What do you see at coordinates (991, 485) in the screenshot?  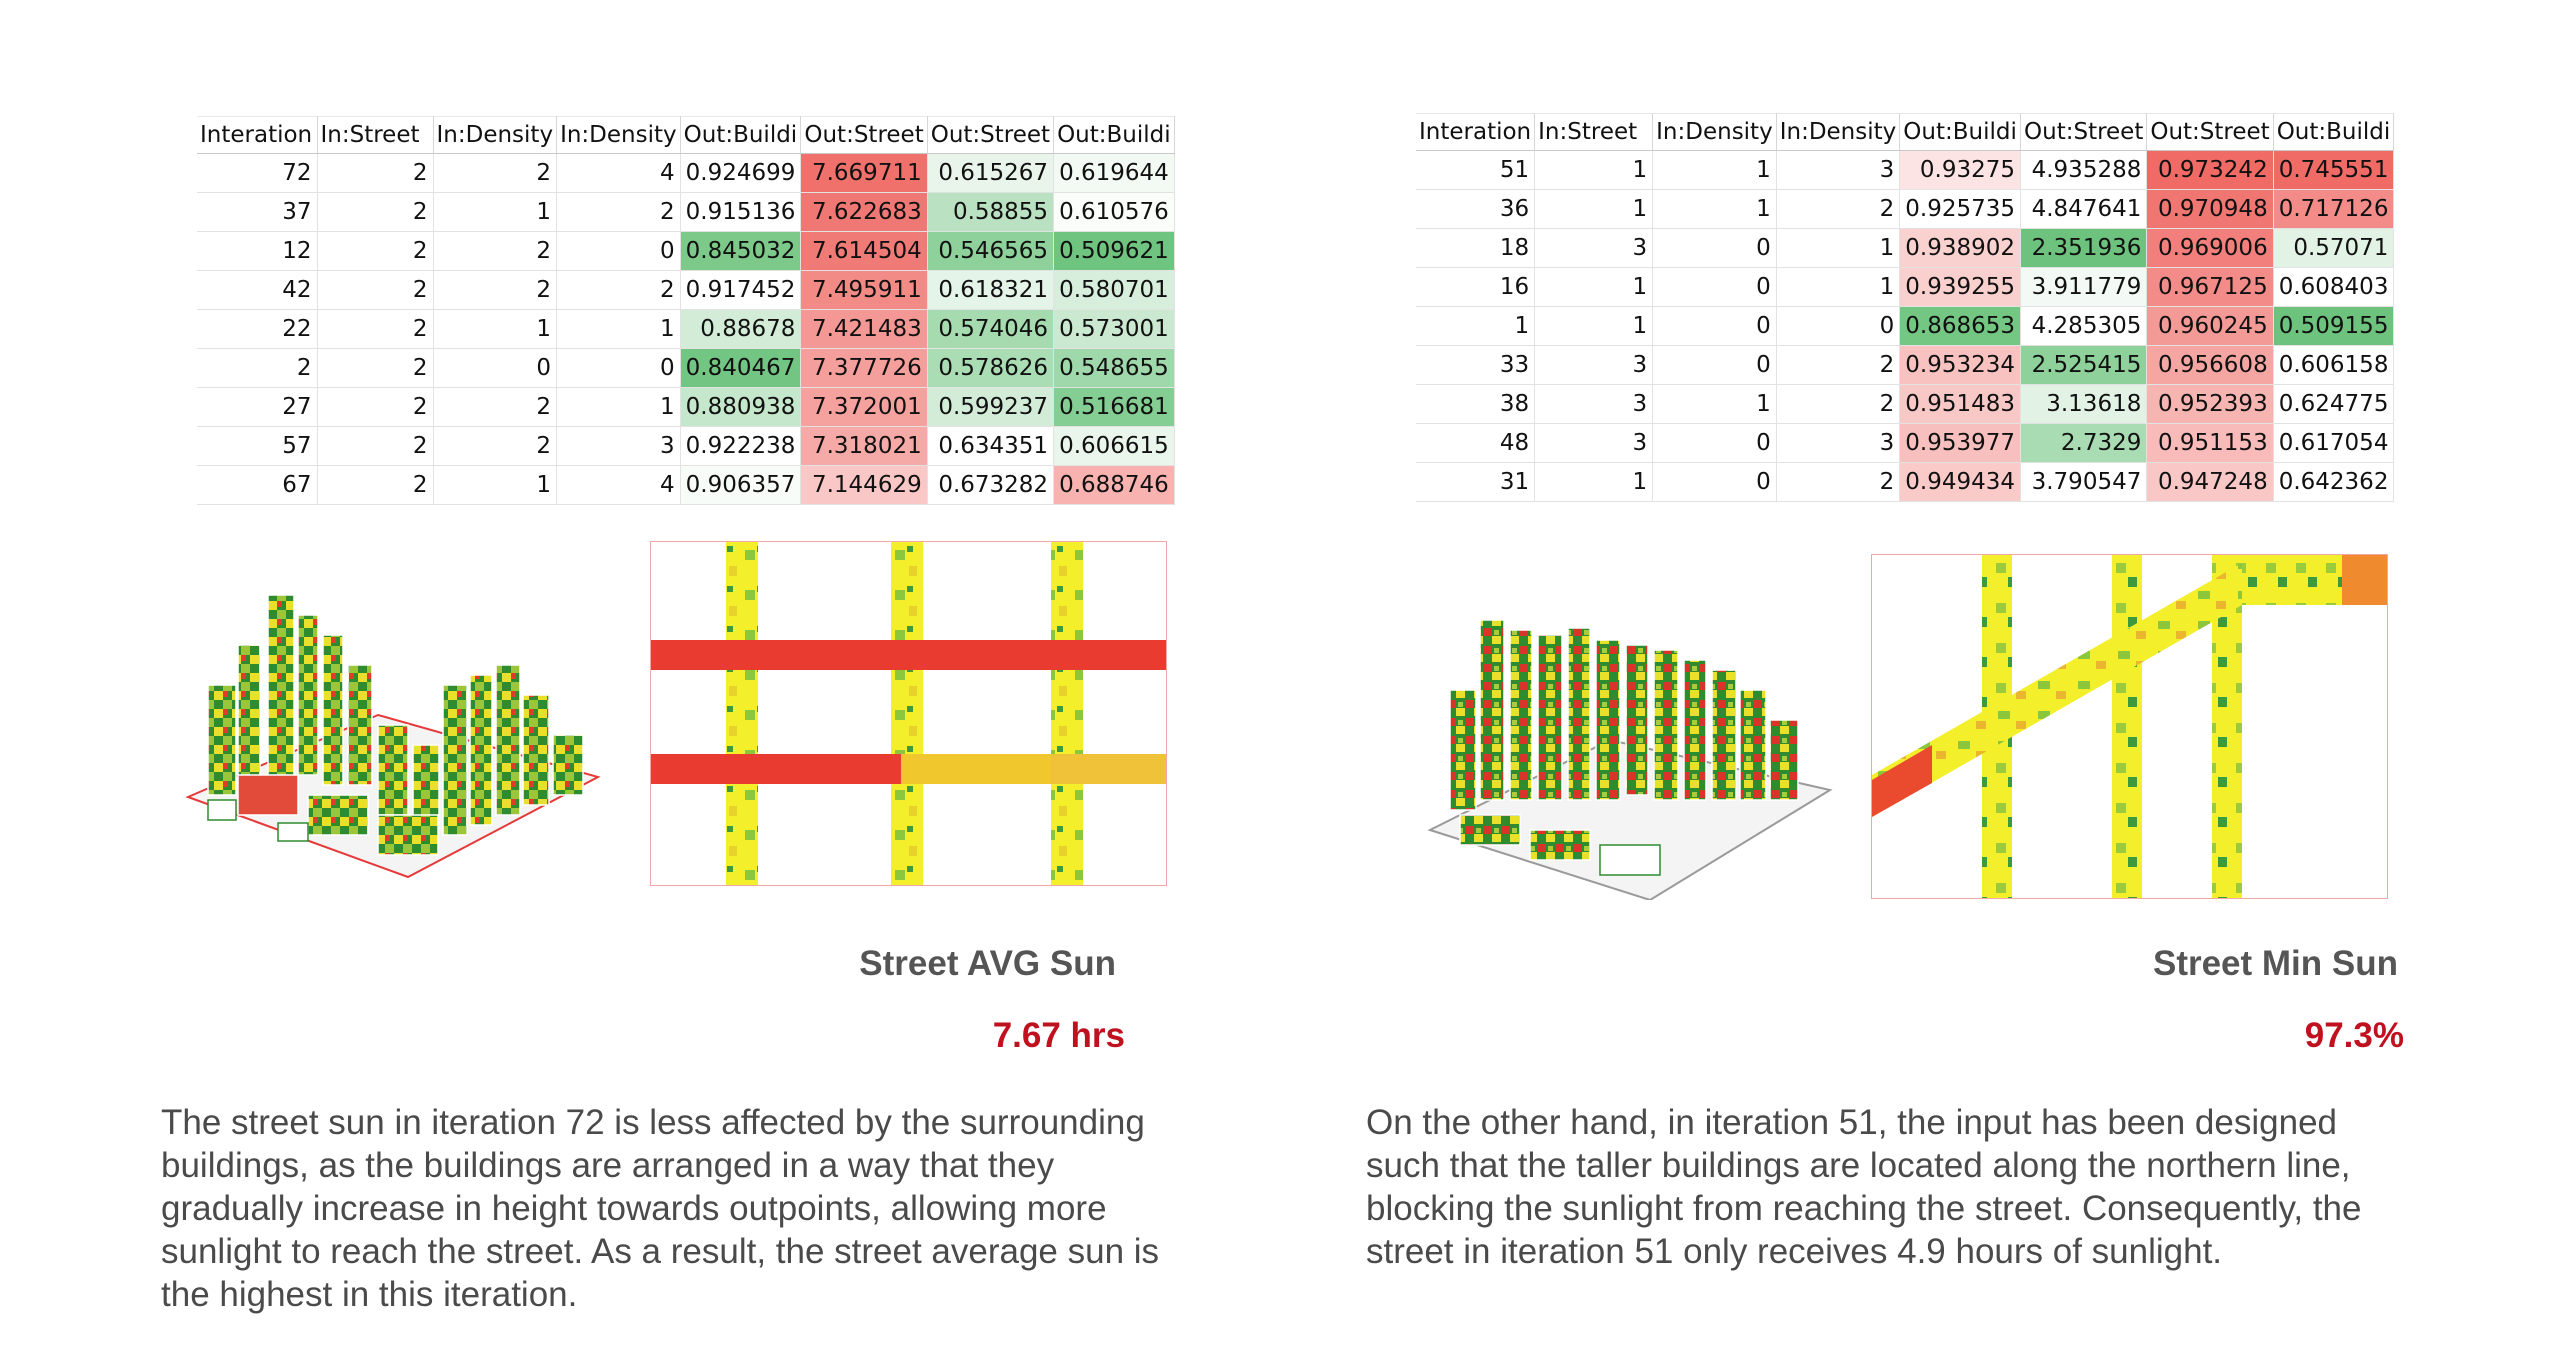 I see `table-cell: 0.673282` at bounding box center [991, 485].